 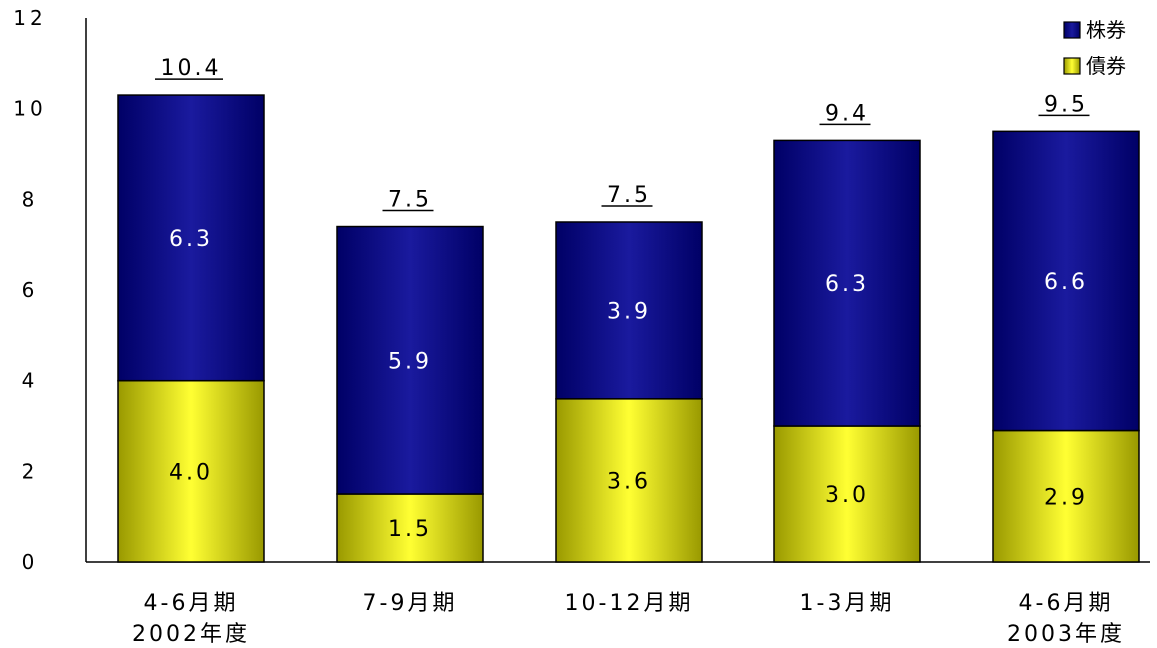 I want to click on bar-value-label: 3.9, so click(x=629, y=311).